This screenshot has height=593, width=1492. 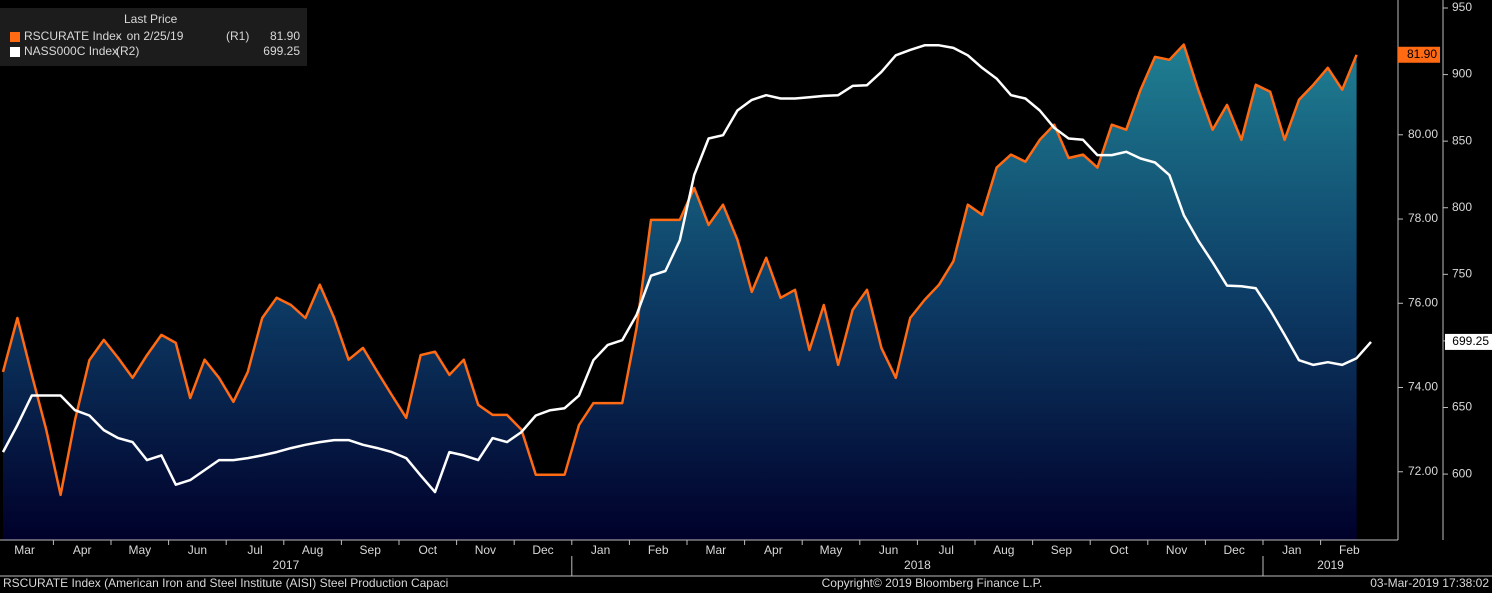 What do you see at coordinates (1462, 207) in the screenshot?
I see `y2-tick-label: 800` at bounding box center [1462, 207].